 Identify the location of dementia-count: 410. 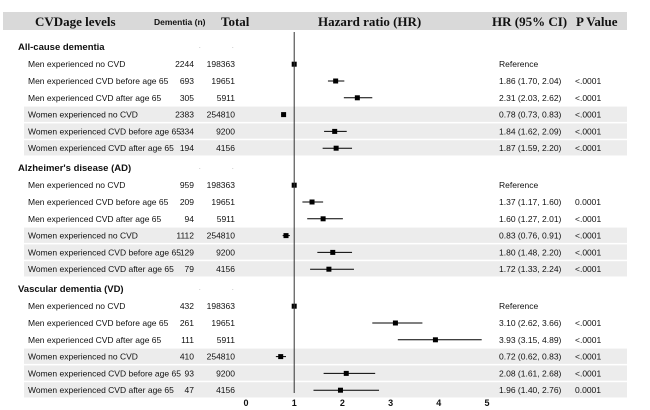
(187, 357).